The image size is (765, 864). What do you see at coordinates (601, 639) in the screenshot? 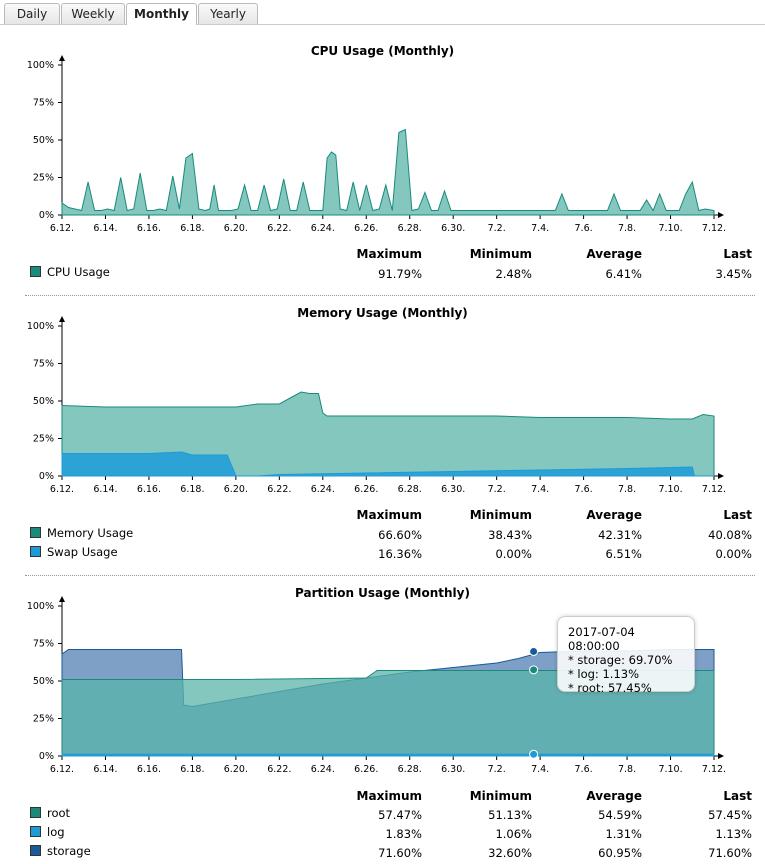
I see `tooltip-time: 2017-07-04 08:00:00` at bounding box center [601, 639].